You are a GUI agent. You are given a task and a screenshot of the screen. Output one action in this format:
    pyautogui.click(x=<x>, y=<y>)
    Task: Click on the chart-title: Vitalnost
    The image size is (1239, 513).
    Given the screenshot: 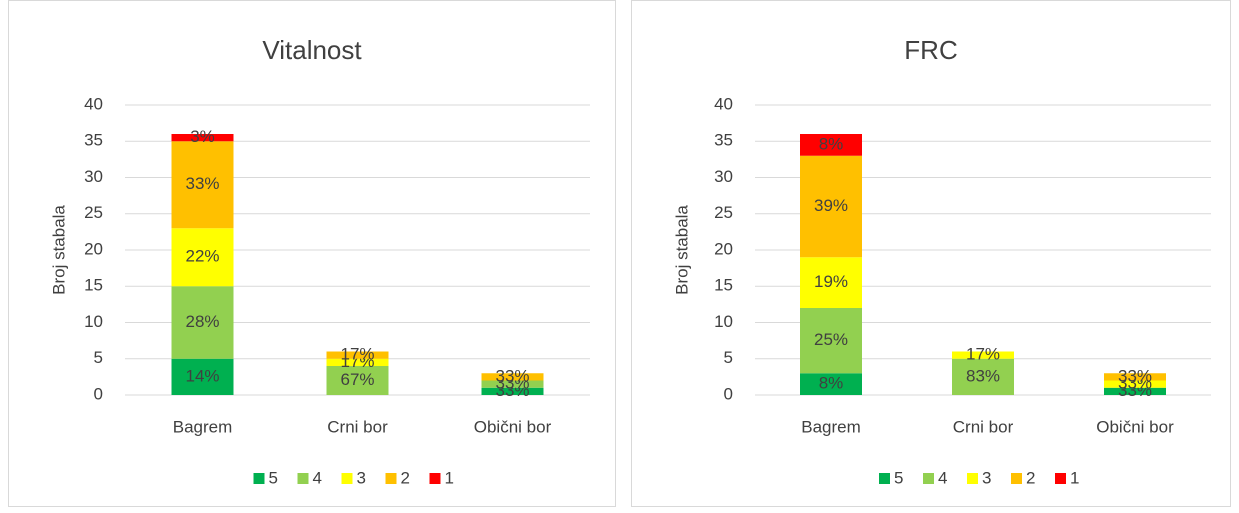 What is the action you would take?
    pyautogui.click(x=312, y=50)
    